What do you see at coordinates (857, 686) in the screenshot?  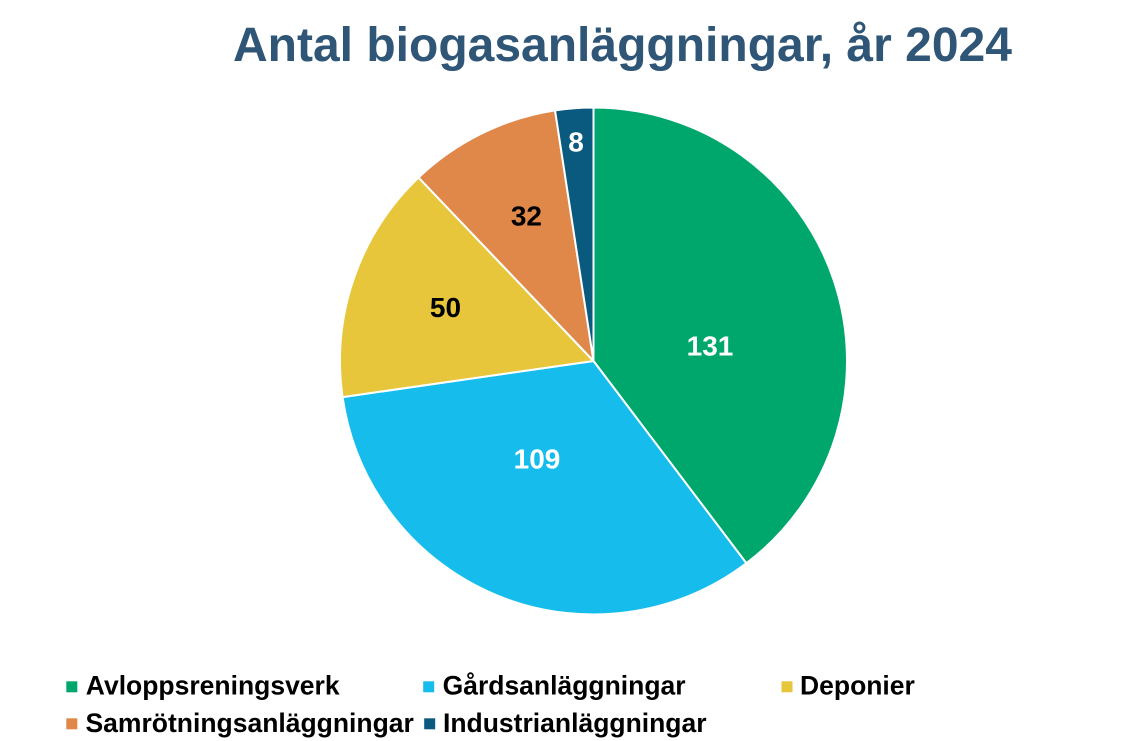 I see `svg-text: Deponier` at bounding box center [857, 686].